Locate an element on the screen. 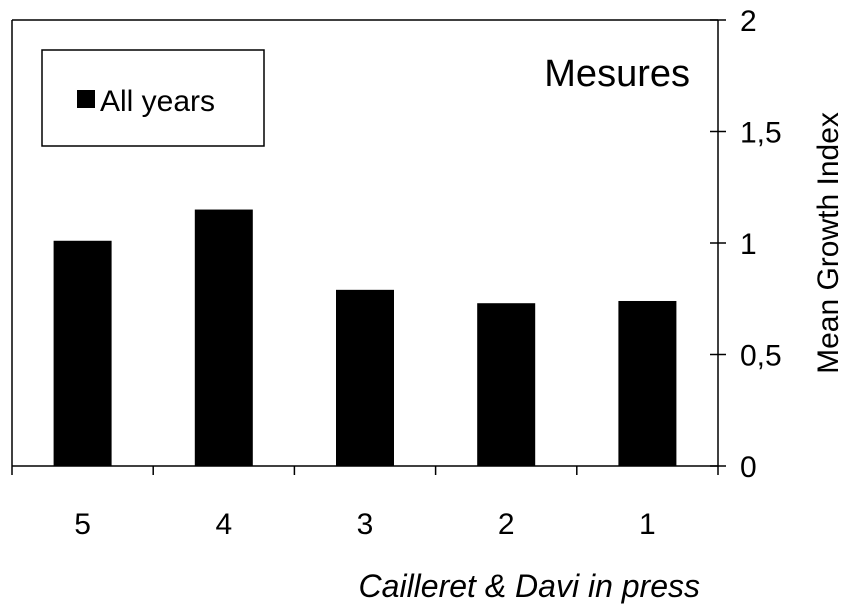  legend: All years is located at coordinates (153, 98).